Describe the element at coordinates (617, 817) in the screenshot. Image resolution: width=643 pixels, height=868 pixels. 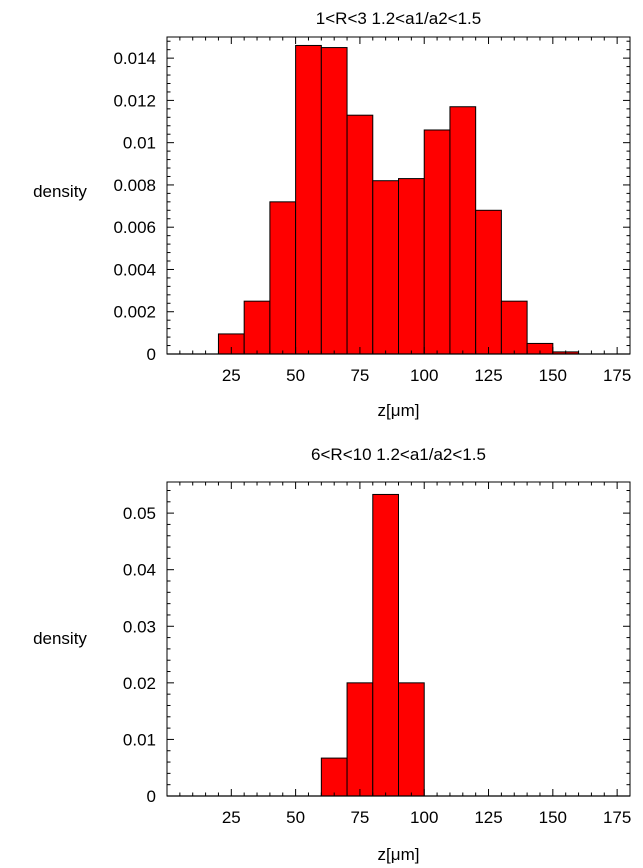
I see `chart-1-x-tick-label-6: 175` at that location.